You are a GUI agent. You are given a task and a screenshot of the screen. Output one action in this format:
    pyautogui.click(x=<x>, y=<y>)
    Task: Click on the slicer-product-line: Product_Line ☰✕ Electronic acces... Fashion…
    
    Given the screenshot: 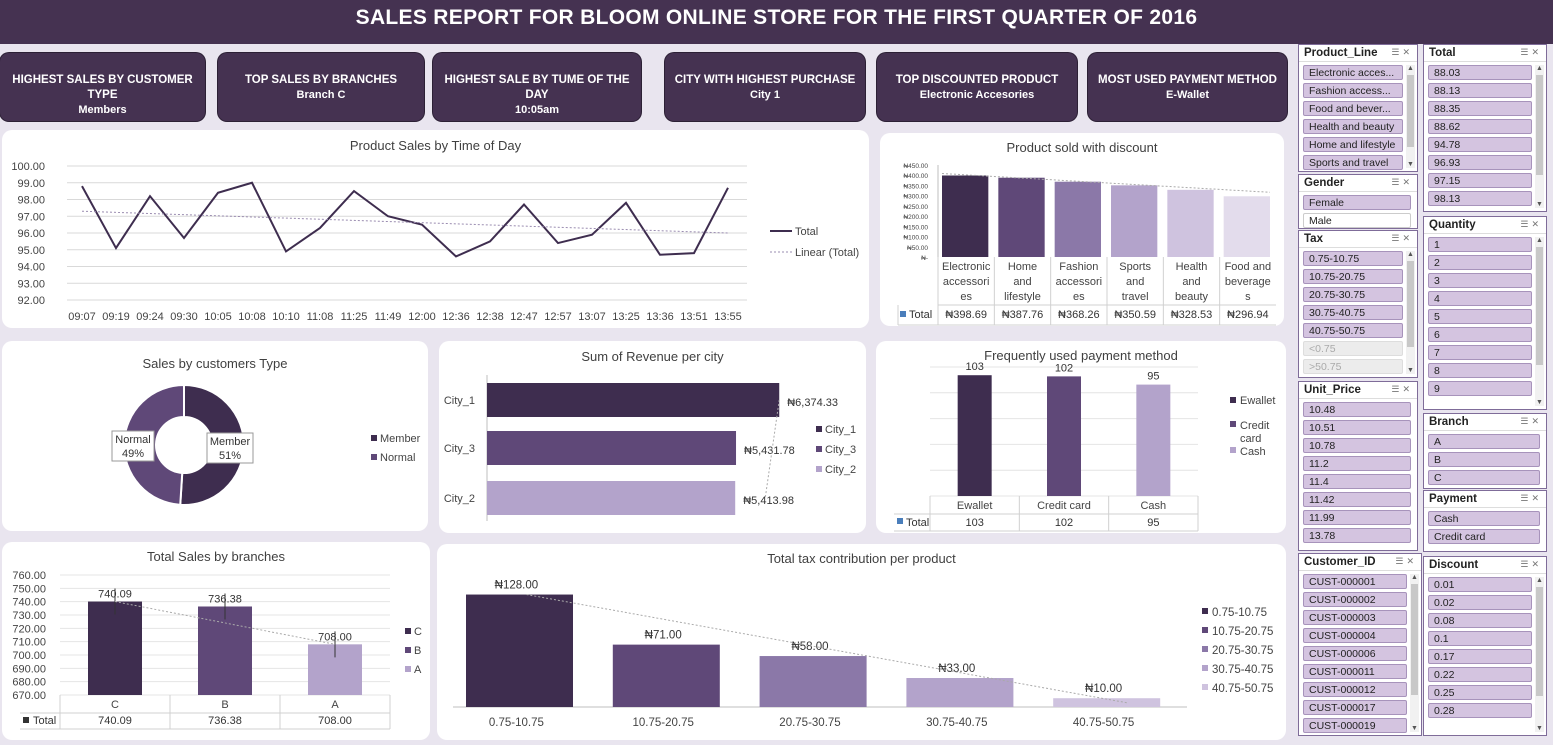 What is the action you would take?
    pyautogui.click(x=1358, y=108)
    